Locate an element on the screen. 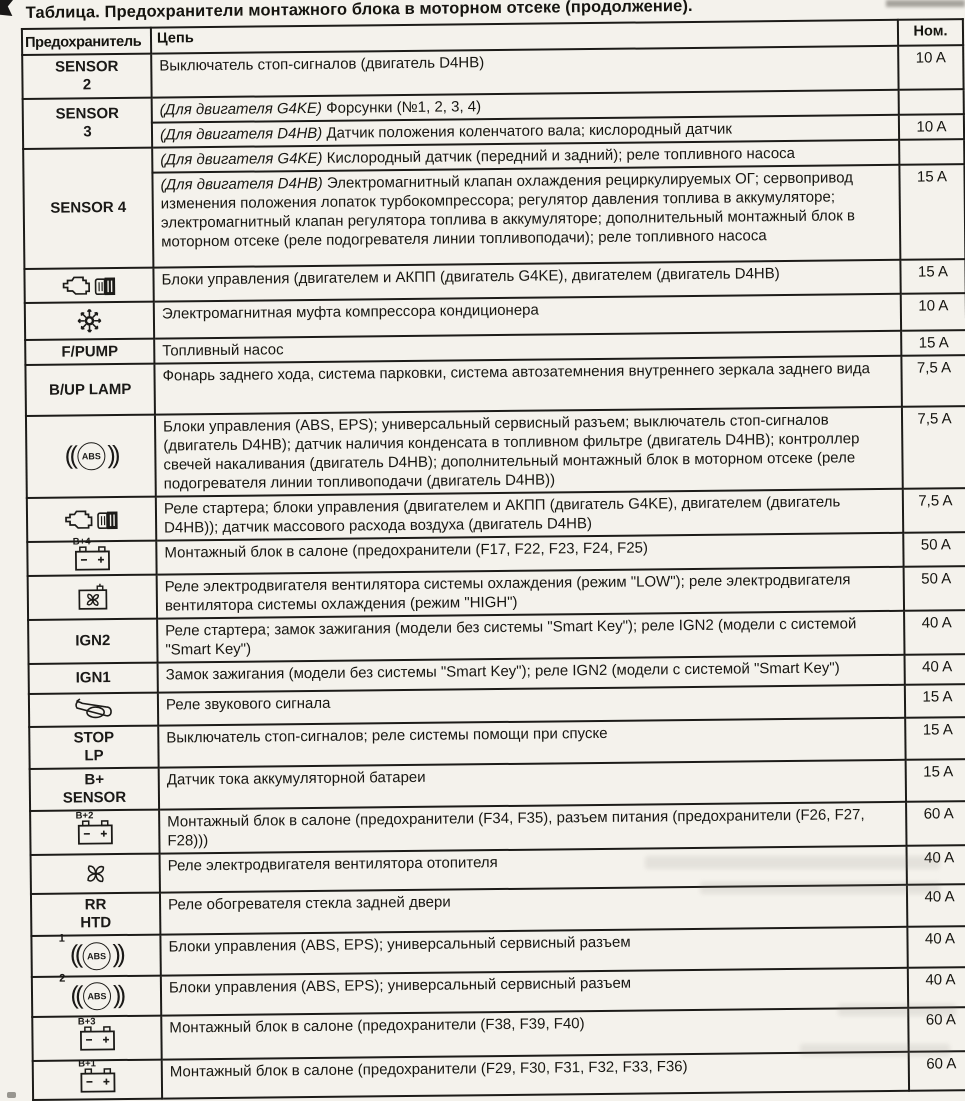  fuse-label: SENSOR is located at coordinates (87, 113).